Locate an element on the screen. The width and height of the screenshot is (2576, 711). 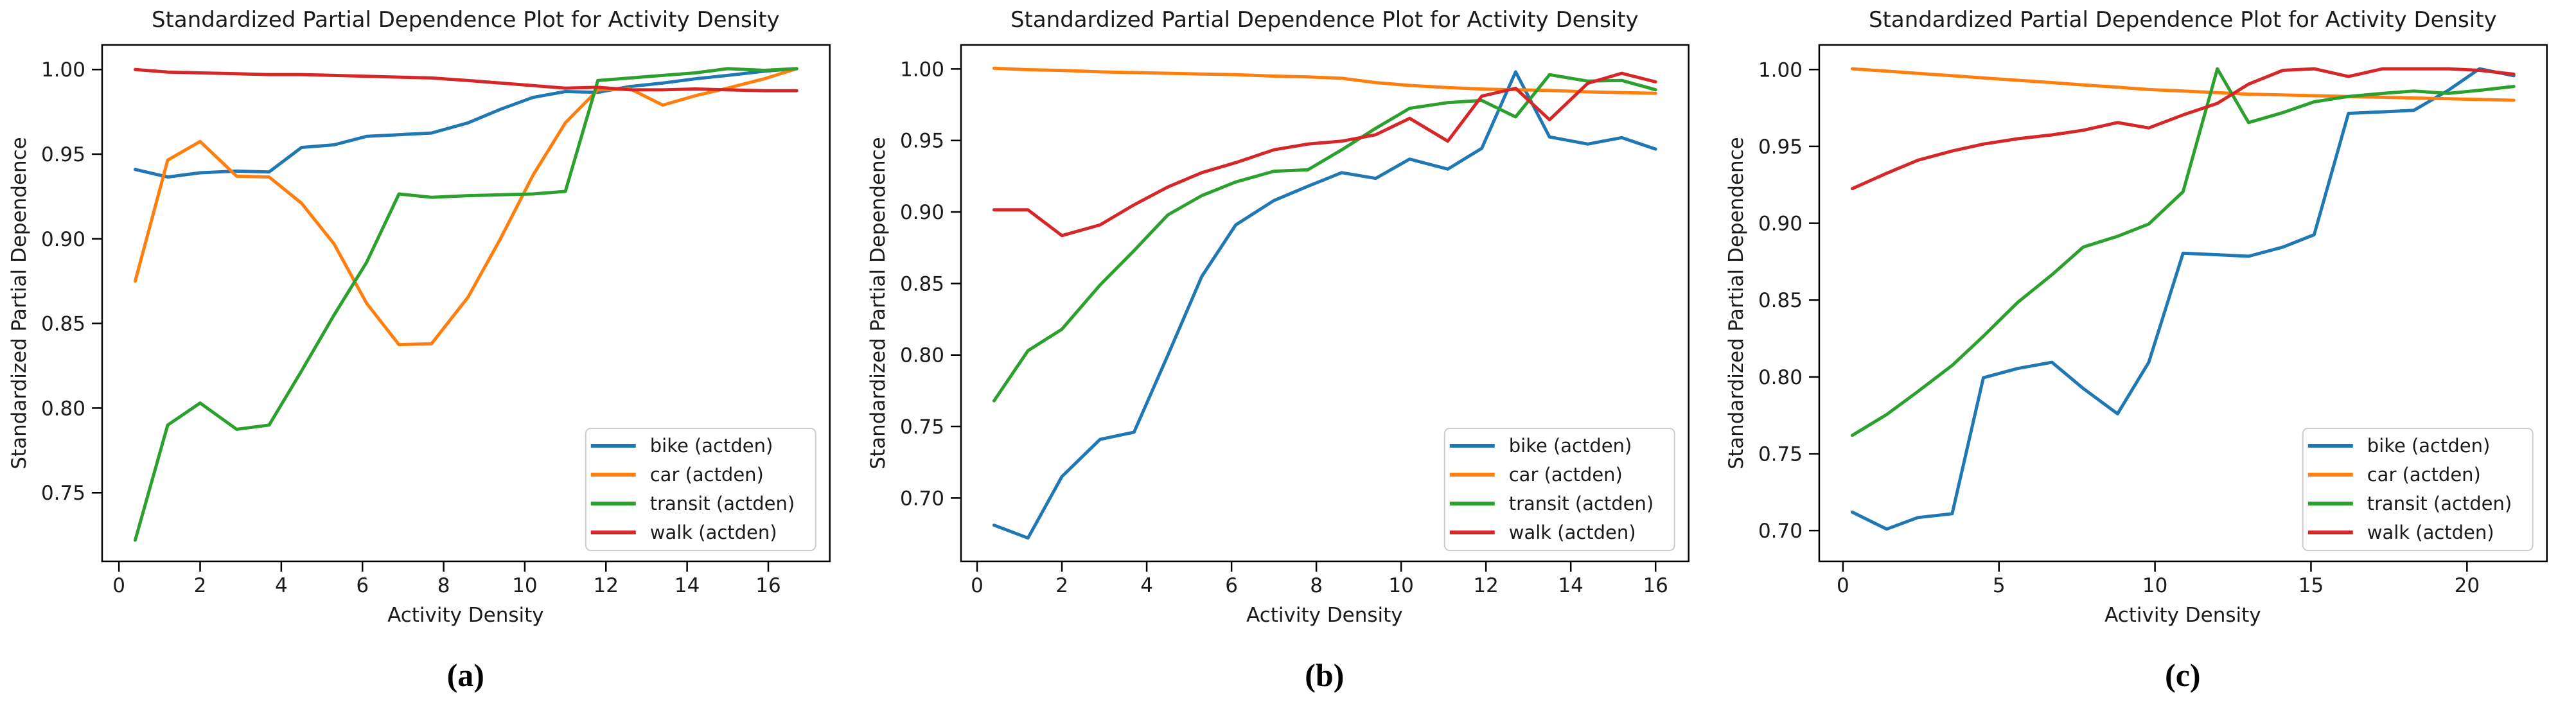
x-tick-label: 15 is located at coordinates (2311, 586).